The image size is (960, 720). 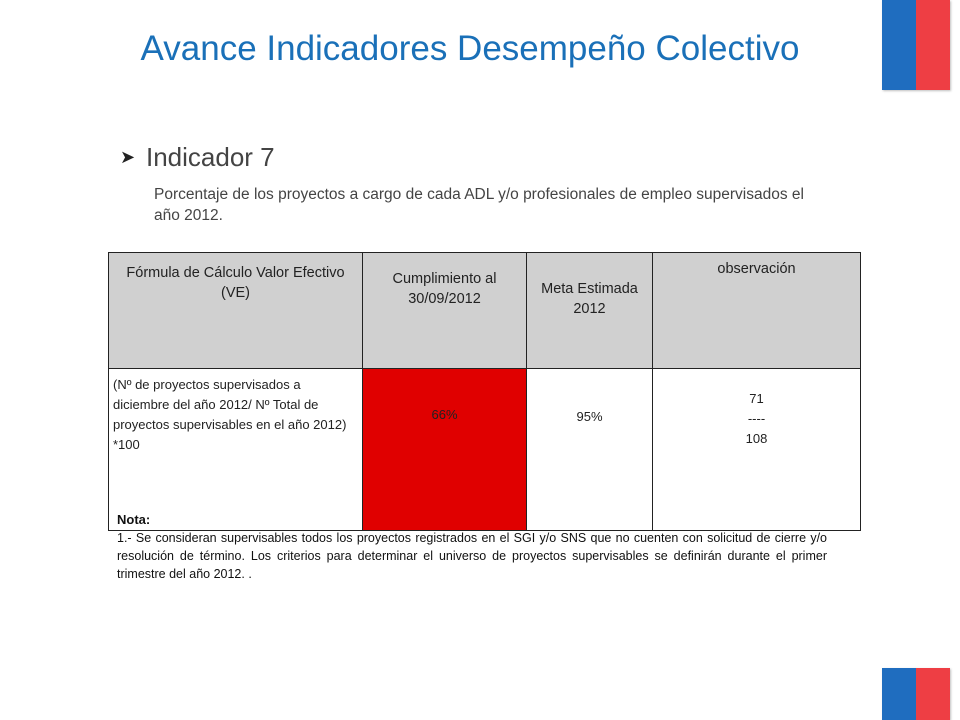 What do you see at coordinates (589, 449) in the screenshot?
I see `cell-meta: 95%` at bounding box center [589, 449].